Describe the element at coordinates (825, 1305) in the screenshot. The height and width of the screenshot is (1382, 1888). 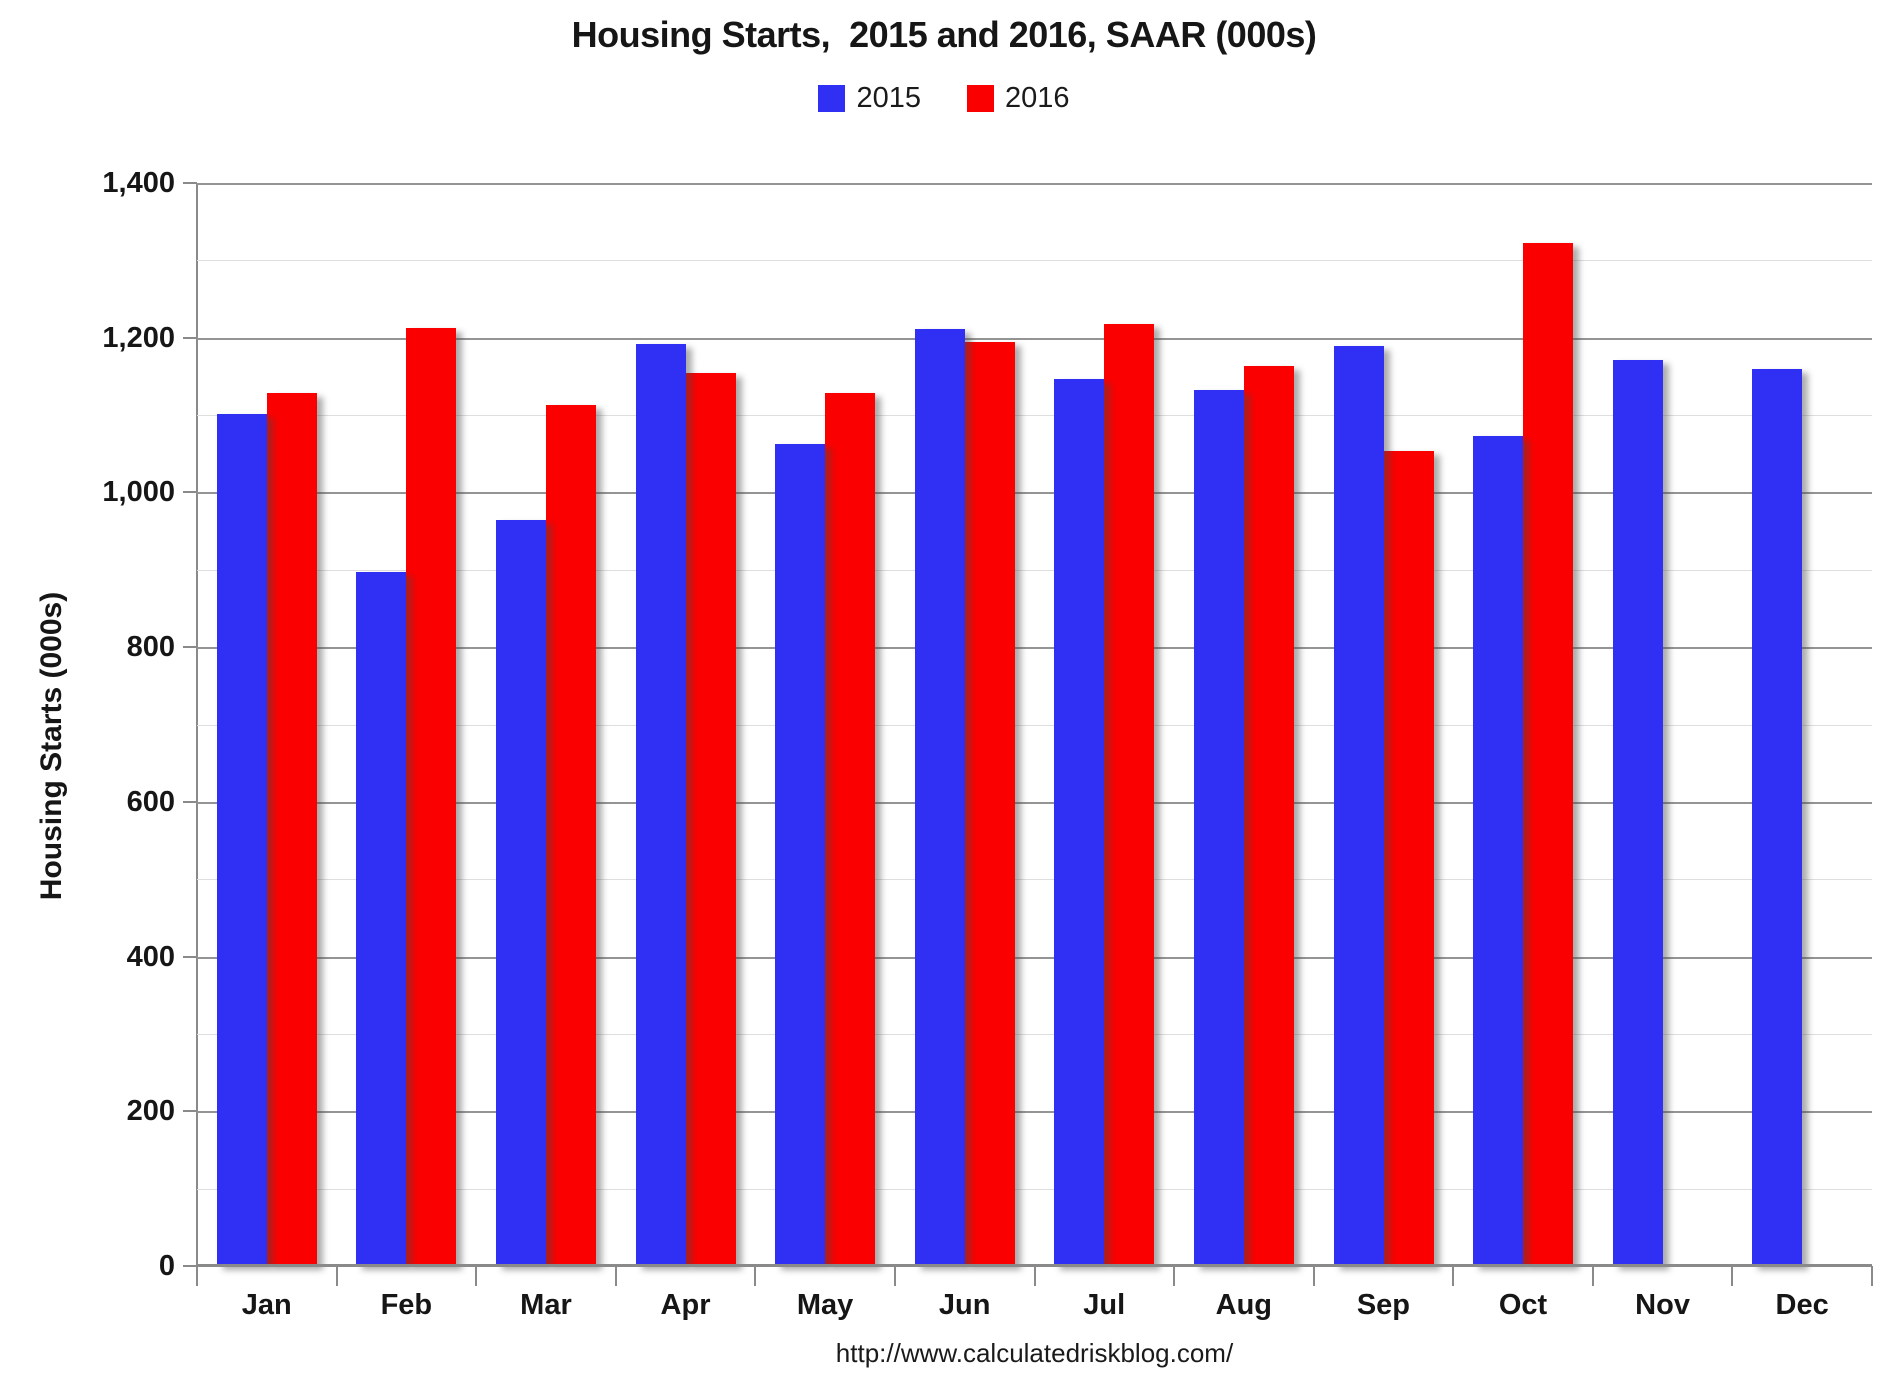
I see `month-label-may: May` at that location.